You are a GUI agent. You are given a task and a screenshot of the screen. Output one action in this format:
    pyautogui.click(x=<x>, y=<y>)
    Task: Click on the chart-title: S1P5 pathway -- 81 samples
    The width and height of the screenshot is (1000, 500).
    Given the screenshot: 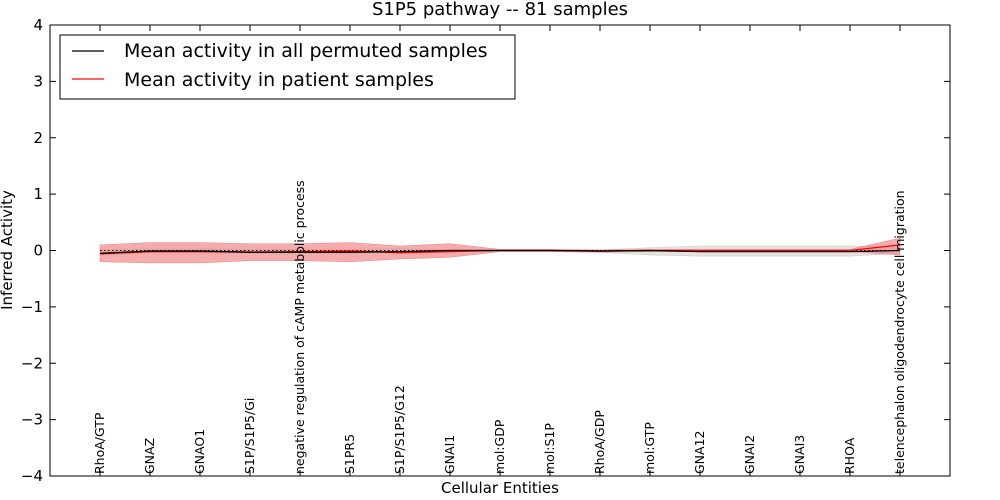 What is the action you would take?
    pyautogui.click(x=500, y=10)
    